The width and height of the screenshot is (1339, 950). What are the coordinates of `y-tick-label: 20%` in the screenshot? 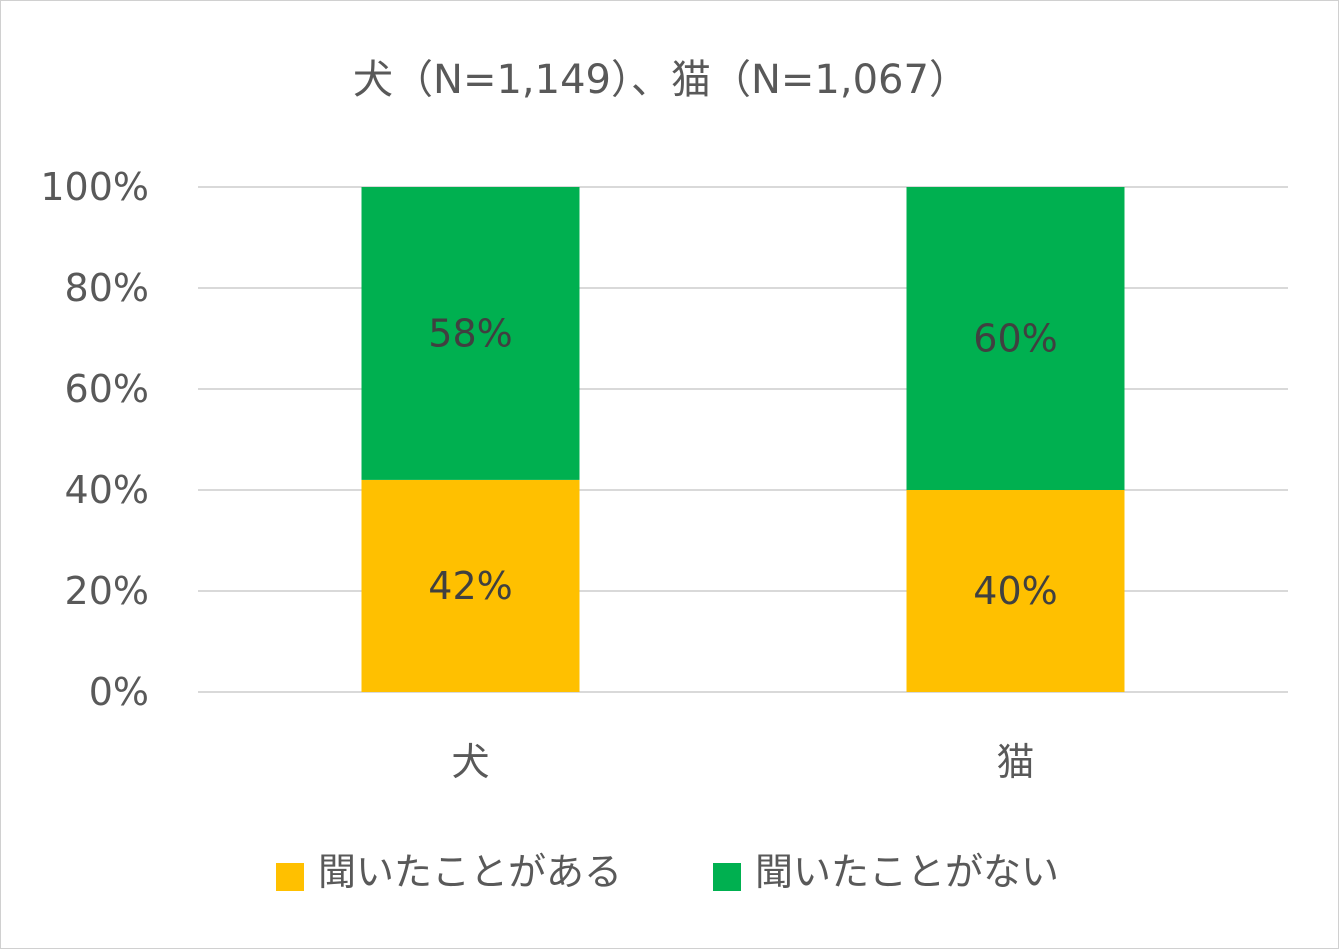 It's located at (107, 591).